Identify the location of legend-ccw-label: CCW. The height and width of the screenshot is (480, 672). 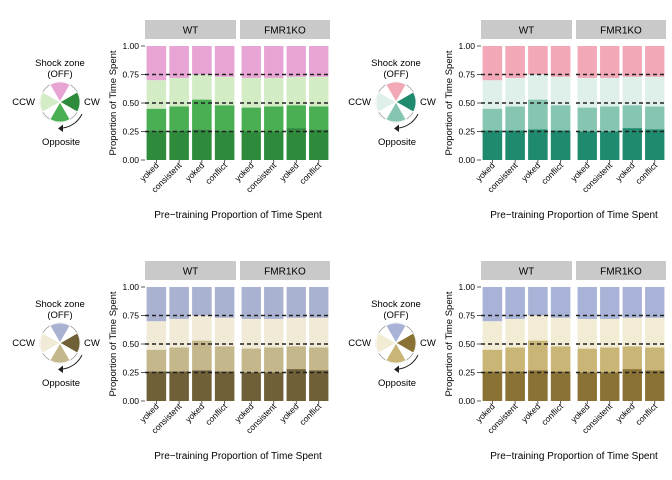
(359, 343).